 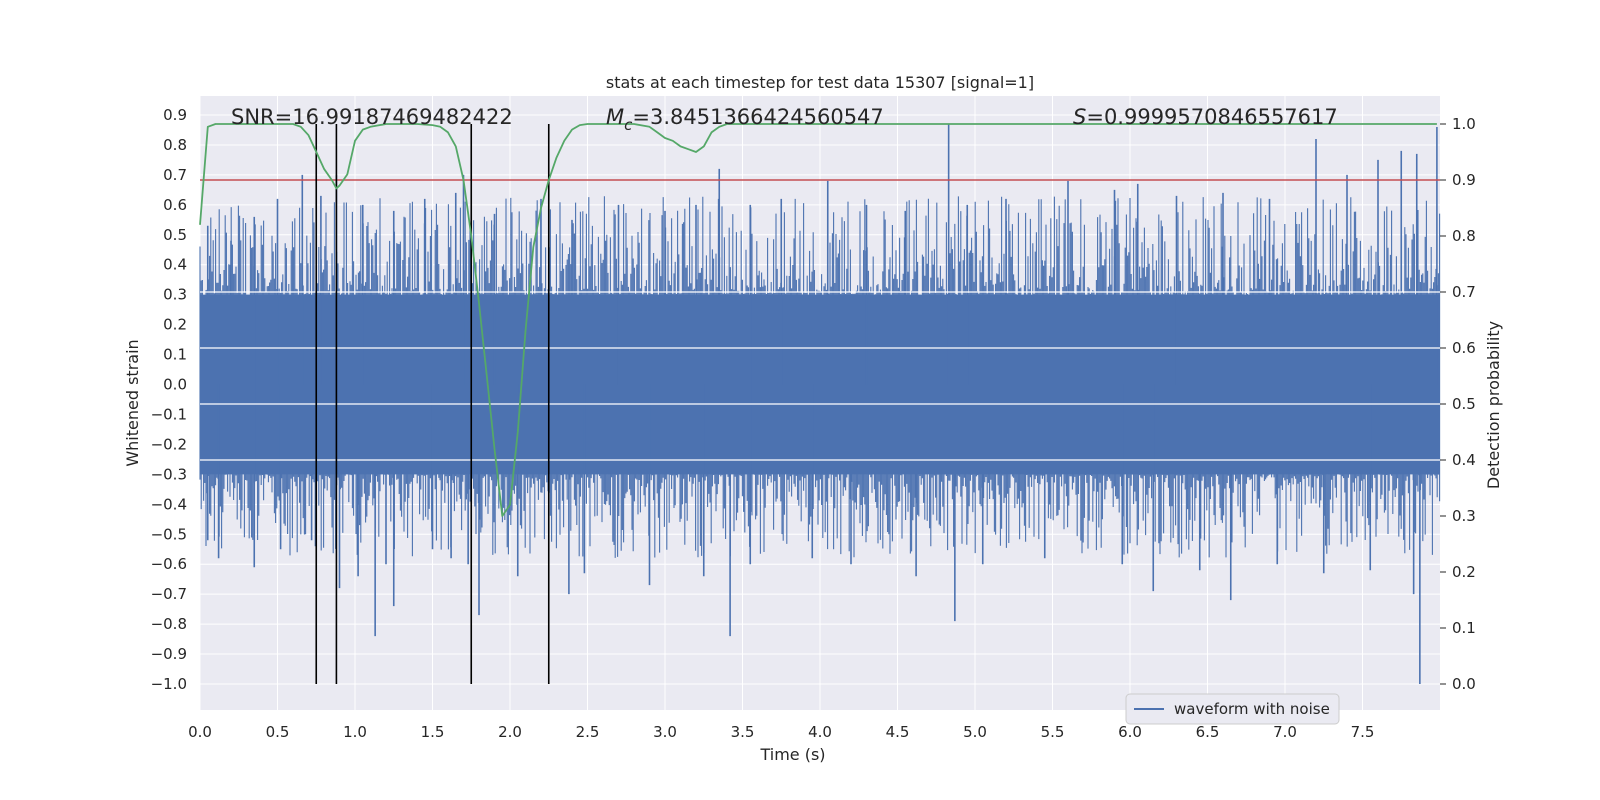 I want to click on score-annotation: S=0.9999570846557617, so click(x=1205, y=117).